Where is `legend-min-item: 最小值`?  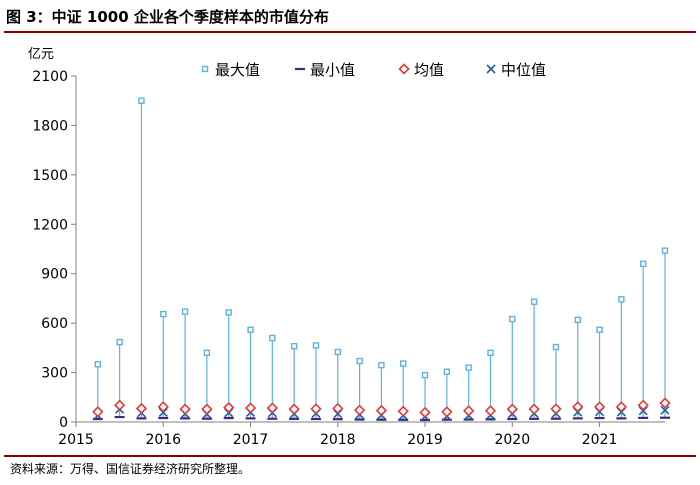
legend-min-item: 最小值 is located at coordinates (325, 70).